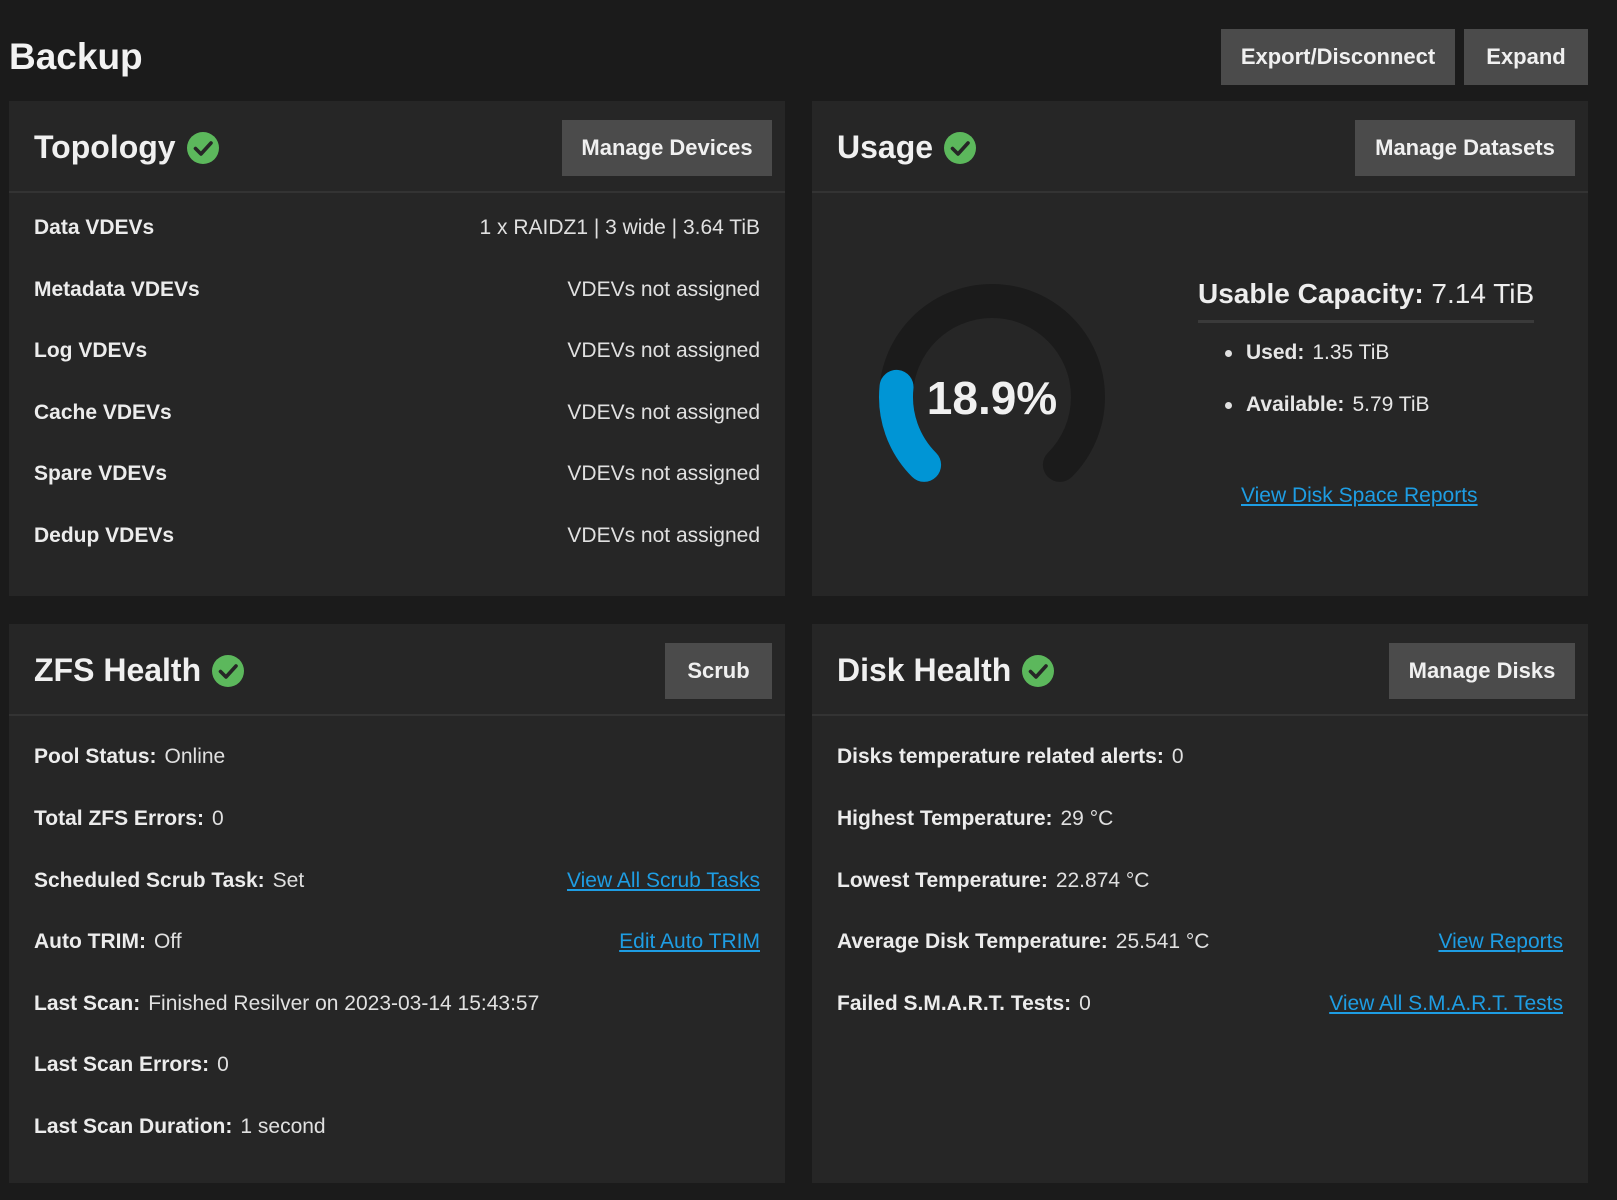  I want to click on auto-trim-row: Auto TRIM: Off Edit Auto TRIM, so click(397, 942).